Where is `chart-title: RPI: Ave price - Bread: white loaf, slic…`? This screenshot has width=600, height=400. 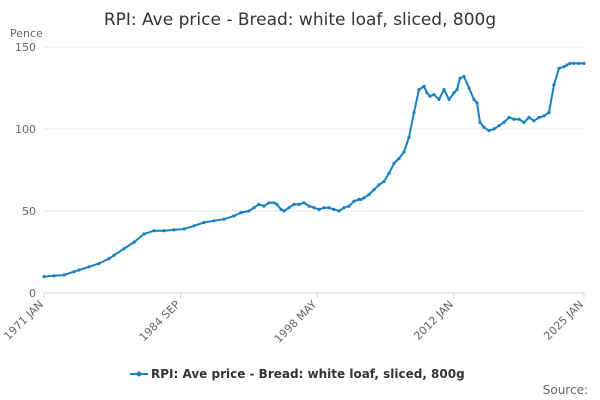 chart-title: RPI: Ave price - Bread: white loaf, slic… is located at coordinates (300, 20).